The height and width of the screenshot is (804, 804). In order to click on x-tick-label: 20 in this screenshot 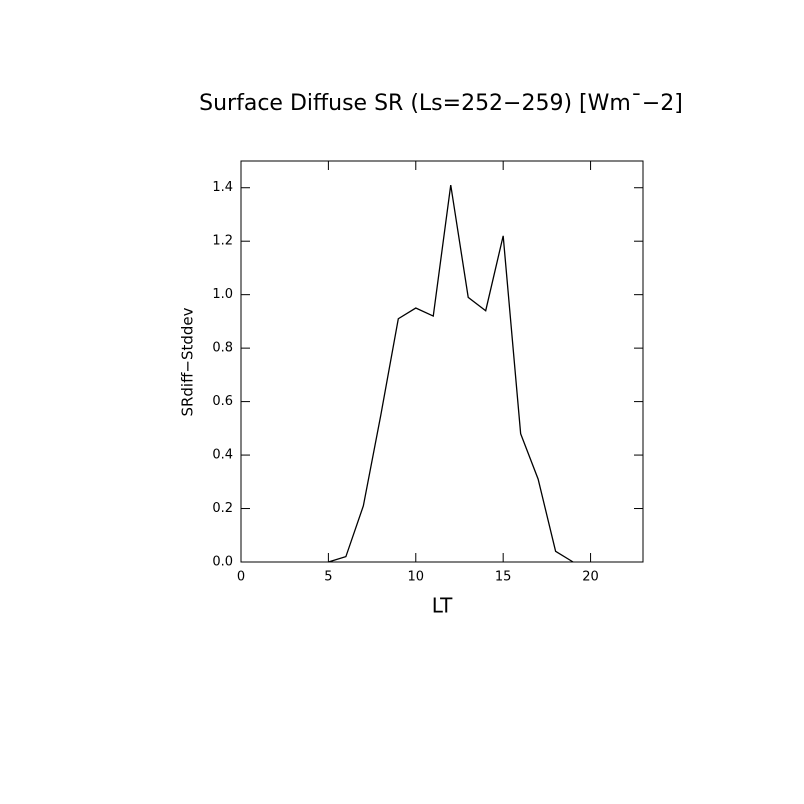, I will do `click(590, 577)`.